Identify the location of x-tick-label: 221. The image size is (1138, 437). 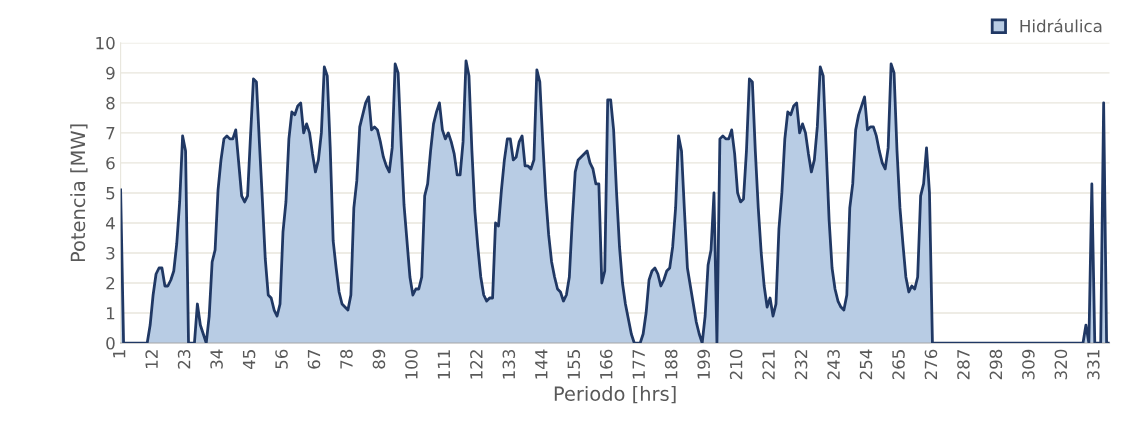
(768, 365).